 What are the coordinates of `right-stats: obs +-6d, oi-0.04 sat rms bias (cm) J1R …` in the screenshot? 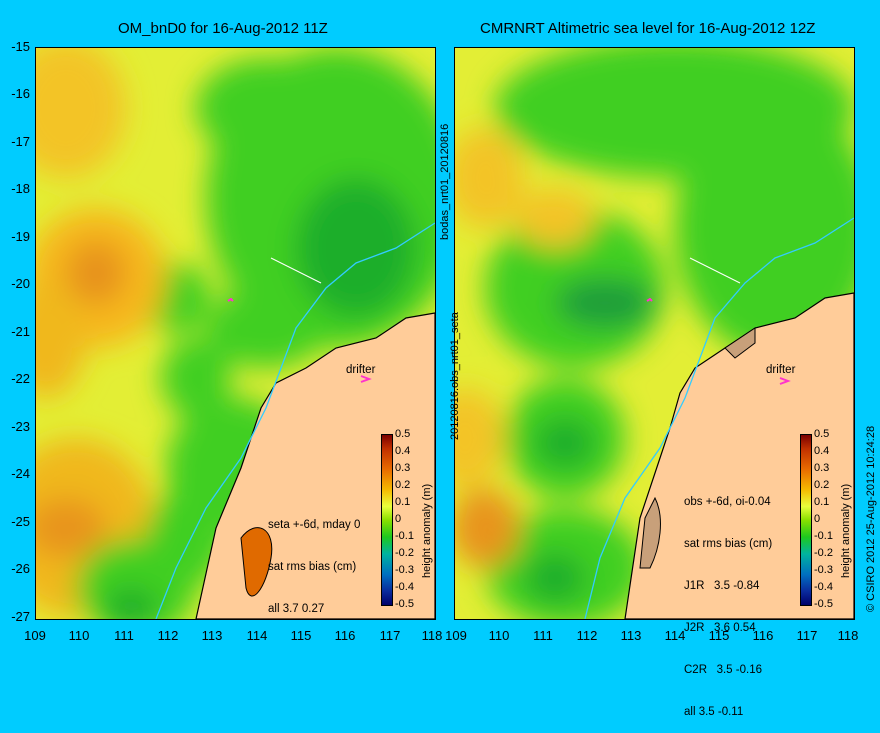 It's located at (728, 600).